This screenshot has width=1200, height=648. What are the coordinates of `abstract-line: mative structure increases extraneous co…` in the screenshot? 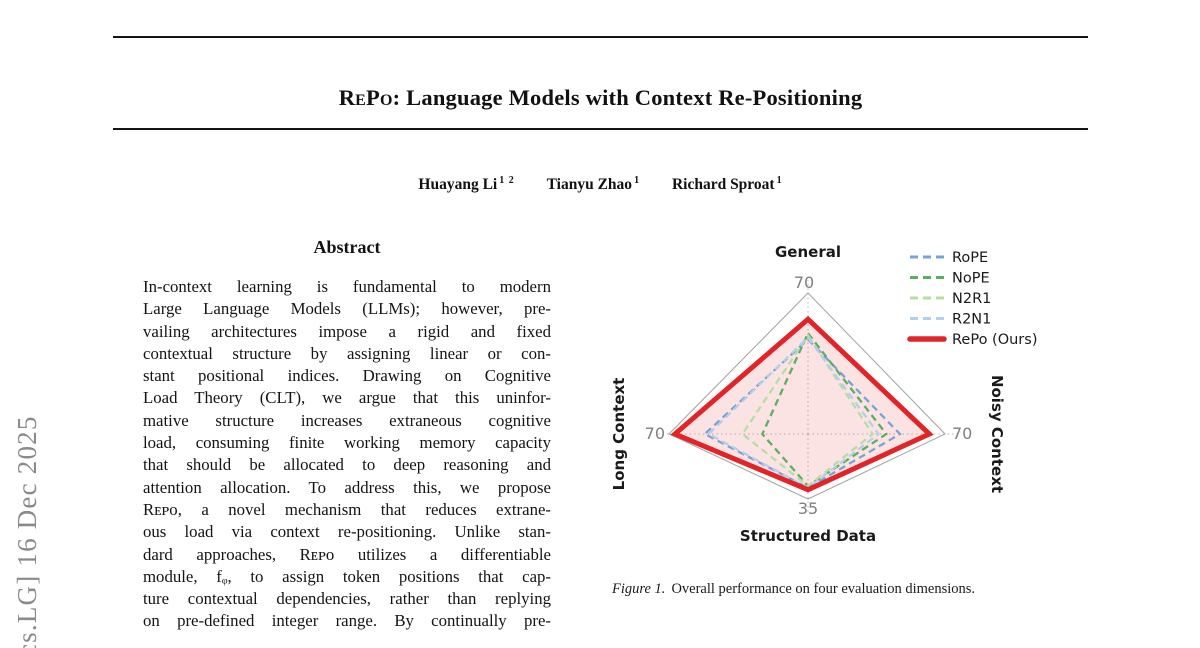 It's located at (347, 420).